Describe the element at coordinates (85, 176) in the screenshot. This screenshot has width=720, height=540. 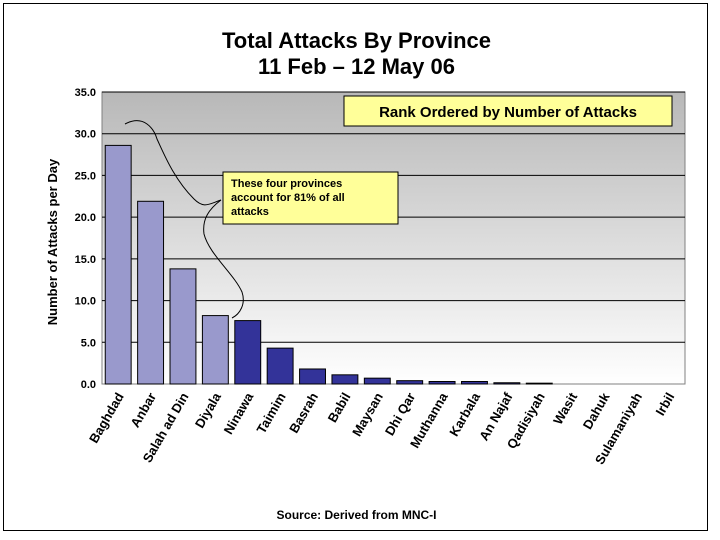
I see `y-tick-label: 25.0` at that location.